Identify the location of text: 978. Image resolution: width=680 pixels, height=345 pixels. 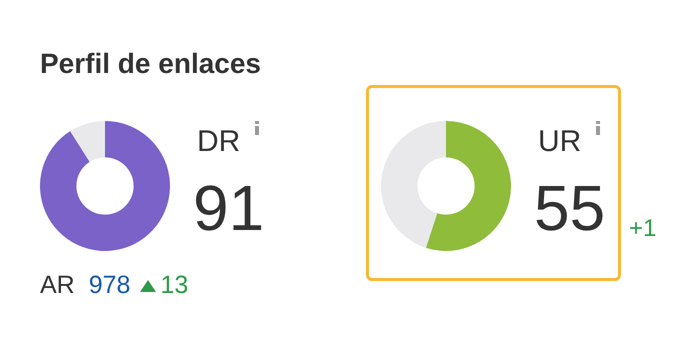
(109, 285).